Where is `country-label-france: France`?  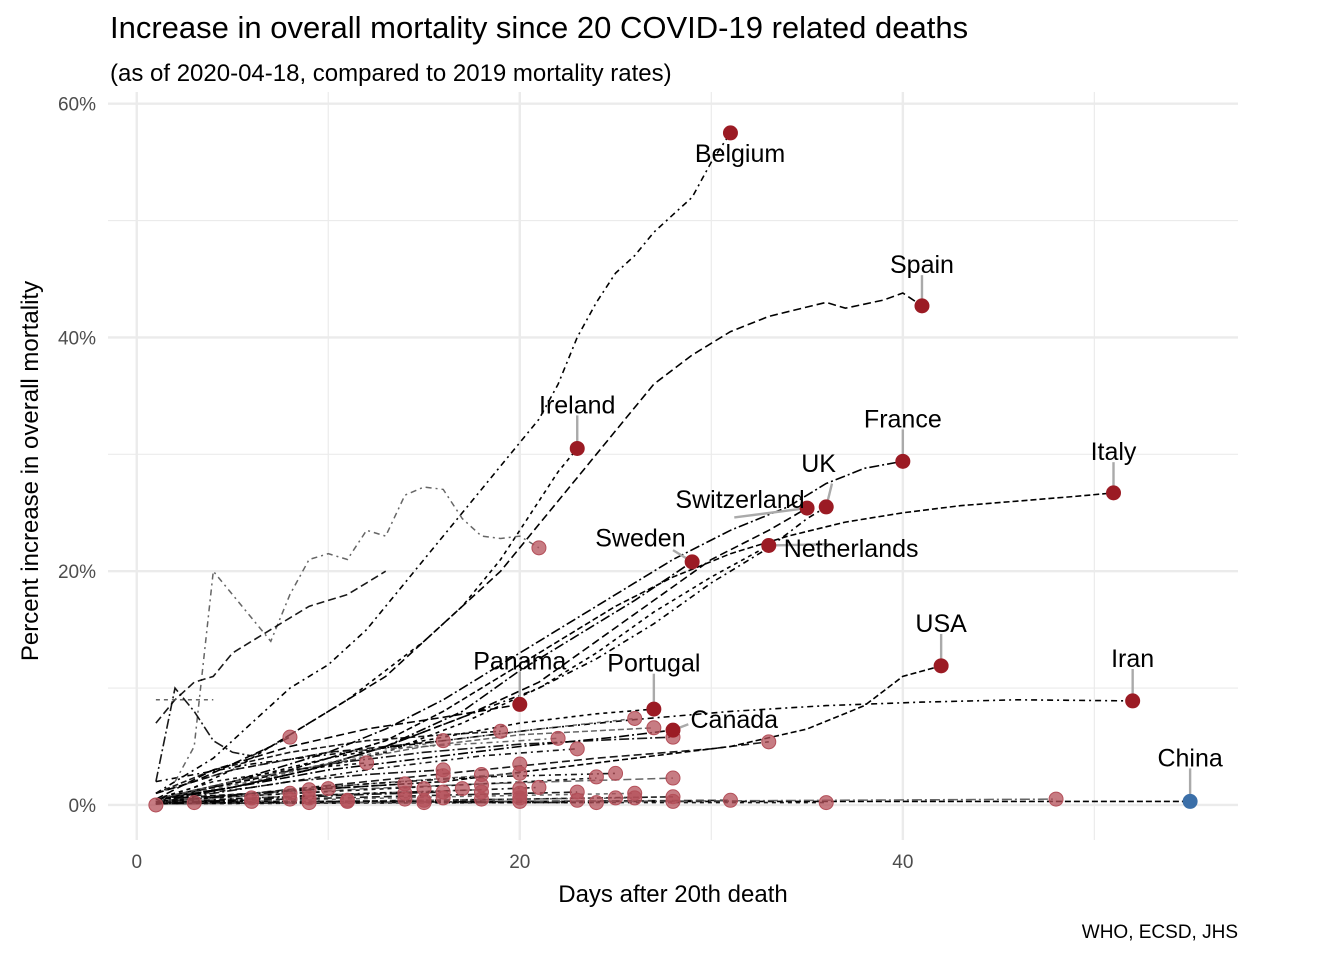
country-label-france: France is located at coordinates (903, 419).